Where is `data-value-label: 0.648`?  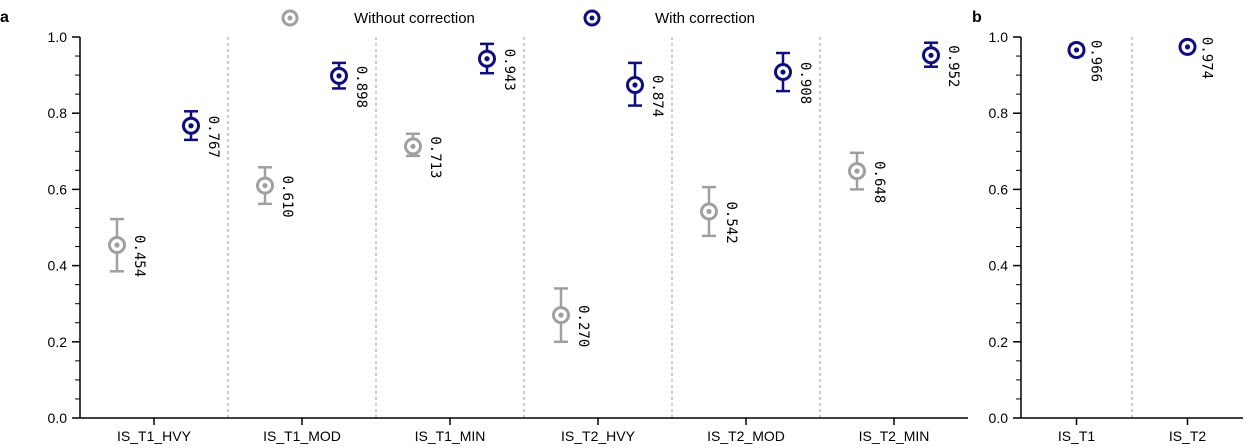 data-value-label: 0.648 is located at coordinates (879, 182).